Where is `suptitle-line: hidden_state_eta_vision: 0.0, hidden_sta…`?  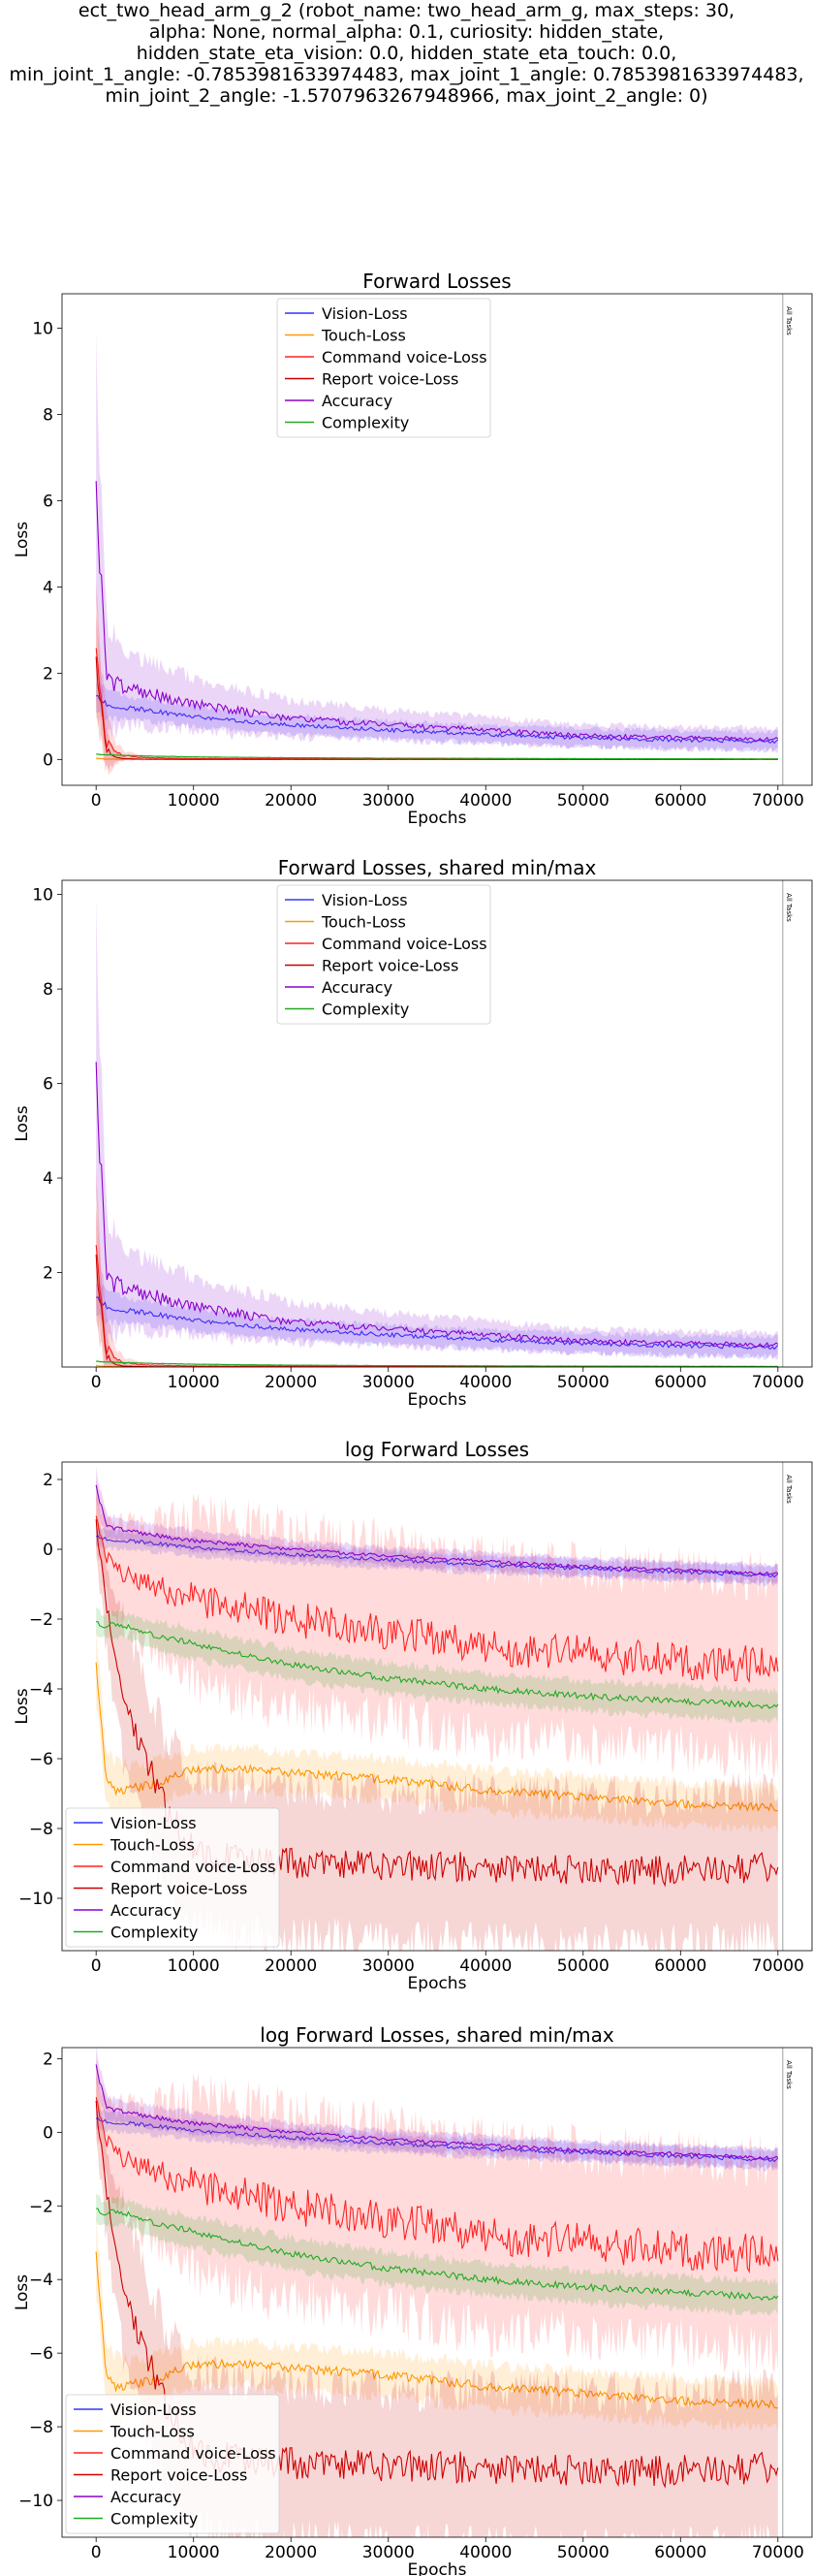 suptitle-line: hidden_state_eta_vision: 0.0, hidden_sta… is located at coordinates (406, 54).